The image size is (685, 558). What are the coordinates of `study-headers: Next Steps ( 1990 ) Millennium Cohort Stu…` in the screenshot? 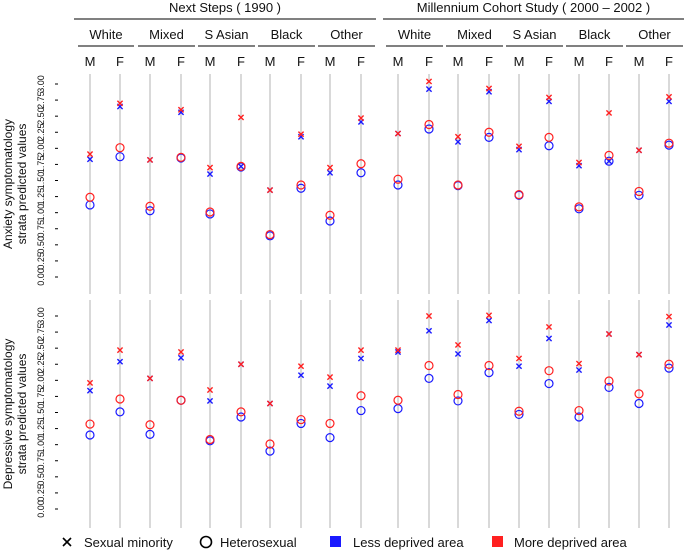 It's located at (379, 10).